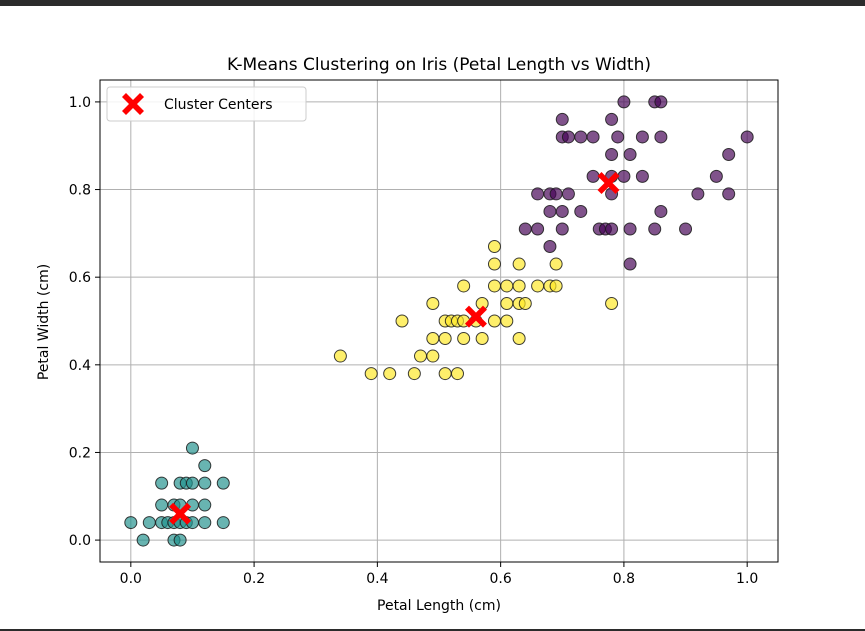 This screenshot has width=865, height=631. I want to click on legend: Cluster Centers, so click(206, 104).